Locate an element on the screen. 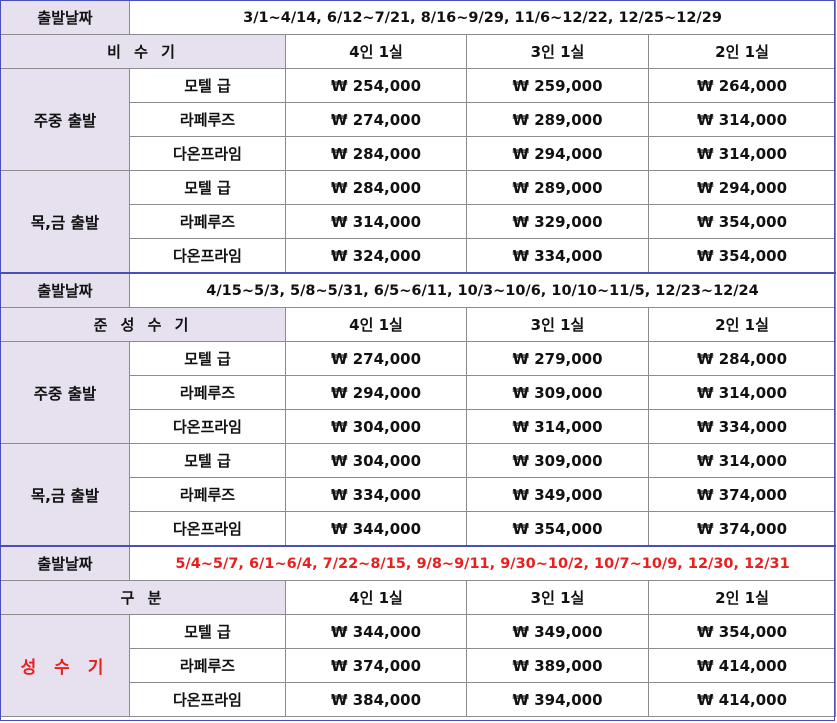 This screenshot has width=837, height=723. price-cell: ₩ 274,000 is located at coordinates (376, 358).